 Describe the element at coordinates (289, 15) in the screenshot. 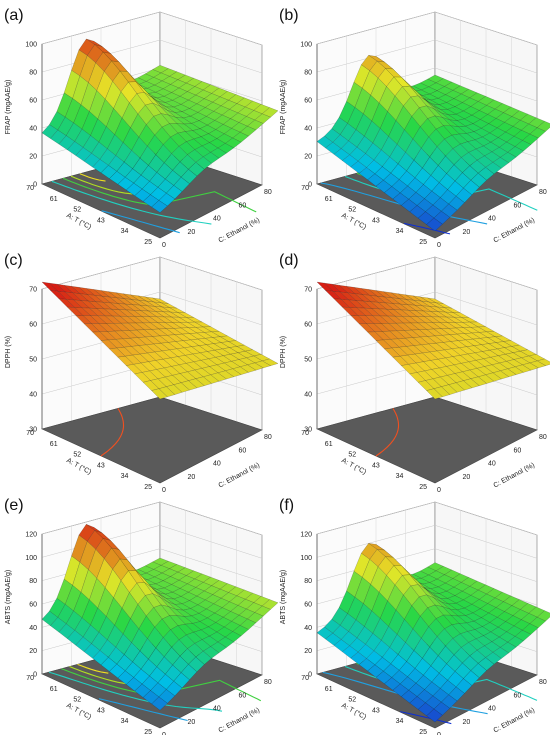

I see `panel-label: (b)` at that location.